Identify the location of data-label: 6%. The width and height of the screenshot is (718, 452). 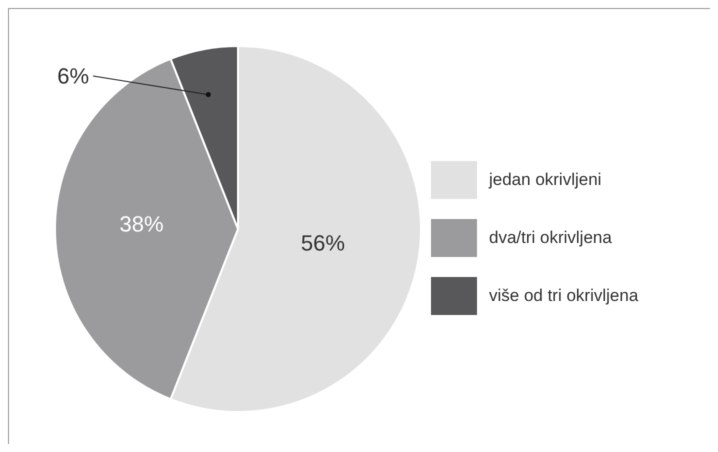
(73, 76).